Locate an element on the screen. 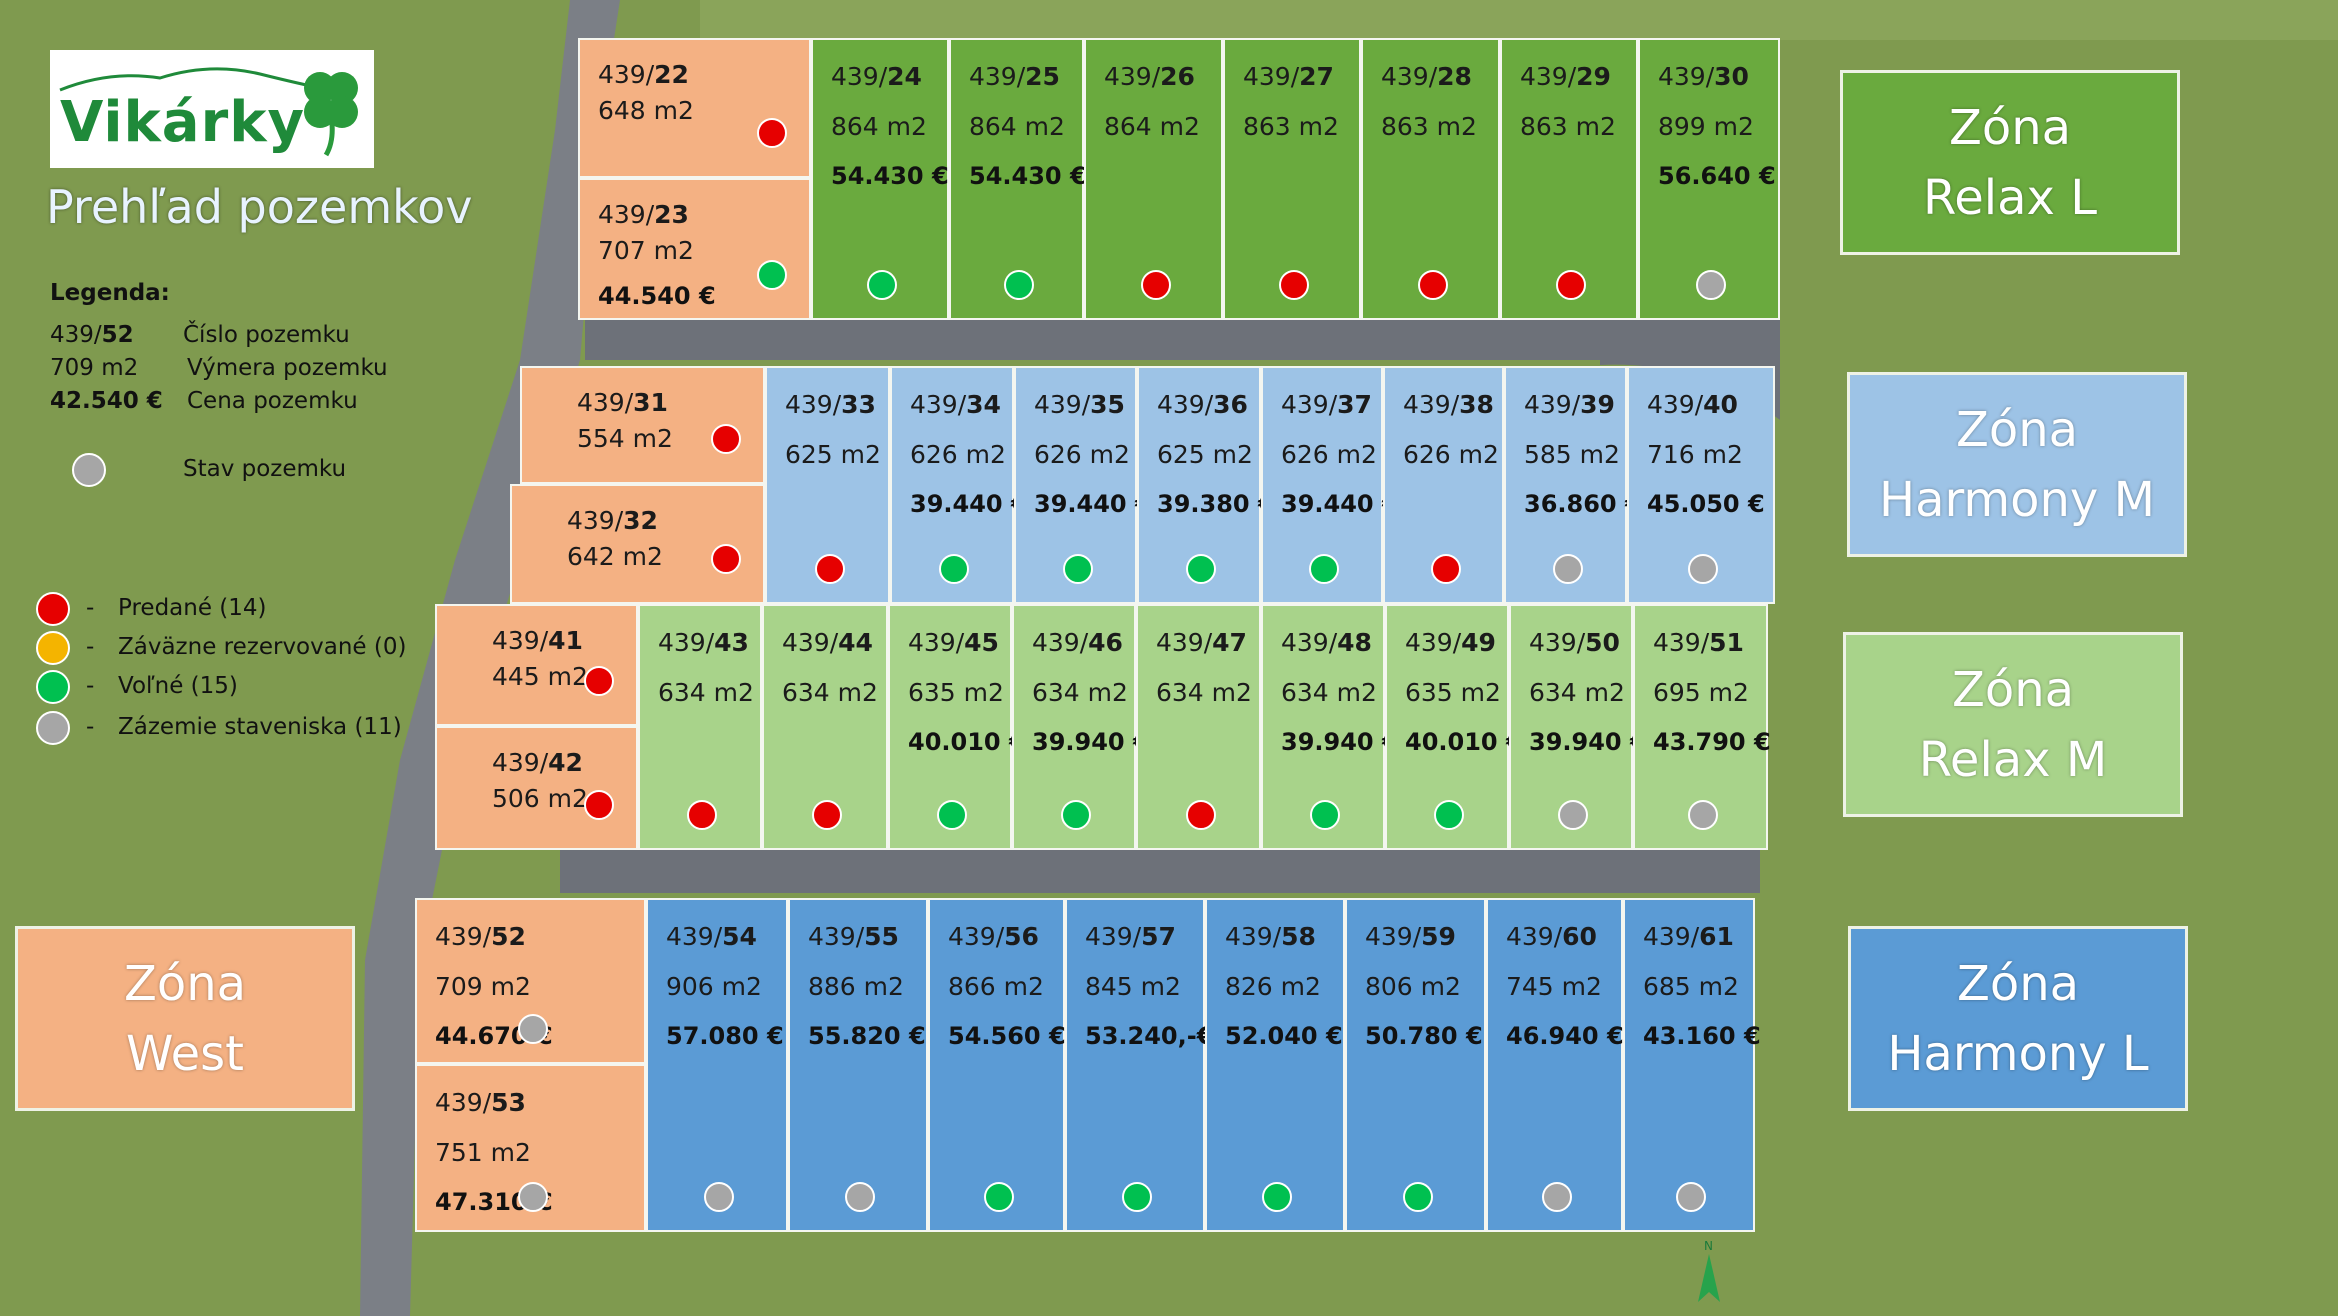 Image resolution: width=2338 pixels, height=1316 pixels. plot-number: 439/38 is located at coordinates (1448, 404).